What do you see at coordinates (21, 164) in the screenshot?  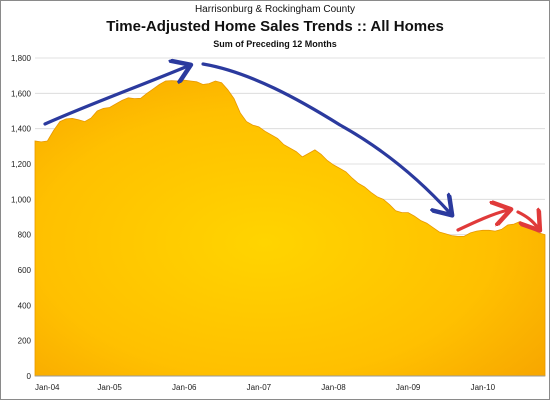 I see `y-tick-label: 1,200` at bounding box center [21, 164].